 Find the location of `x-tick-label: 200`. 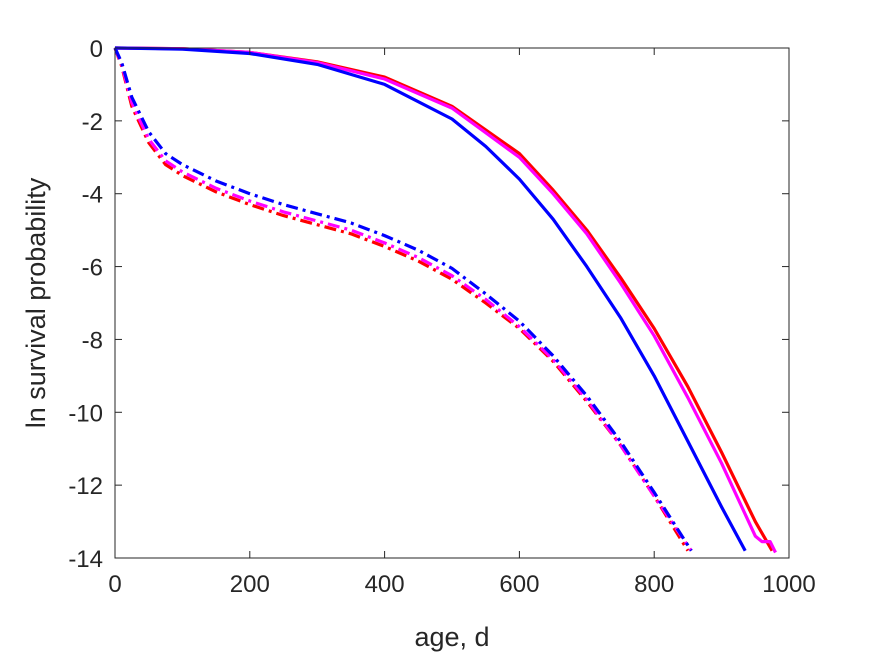

x-tick-label: 200 is located at coordinates (250, 584).